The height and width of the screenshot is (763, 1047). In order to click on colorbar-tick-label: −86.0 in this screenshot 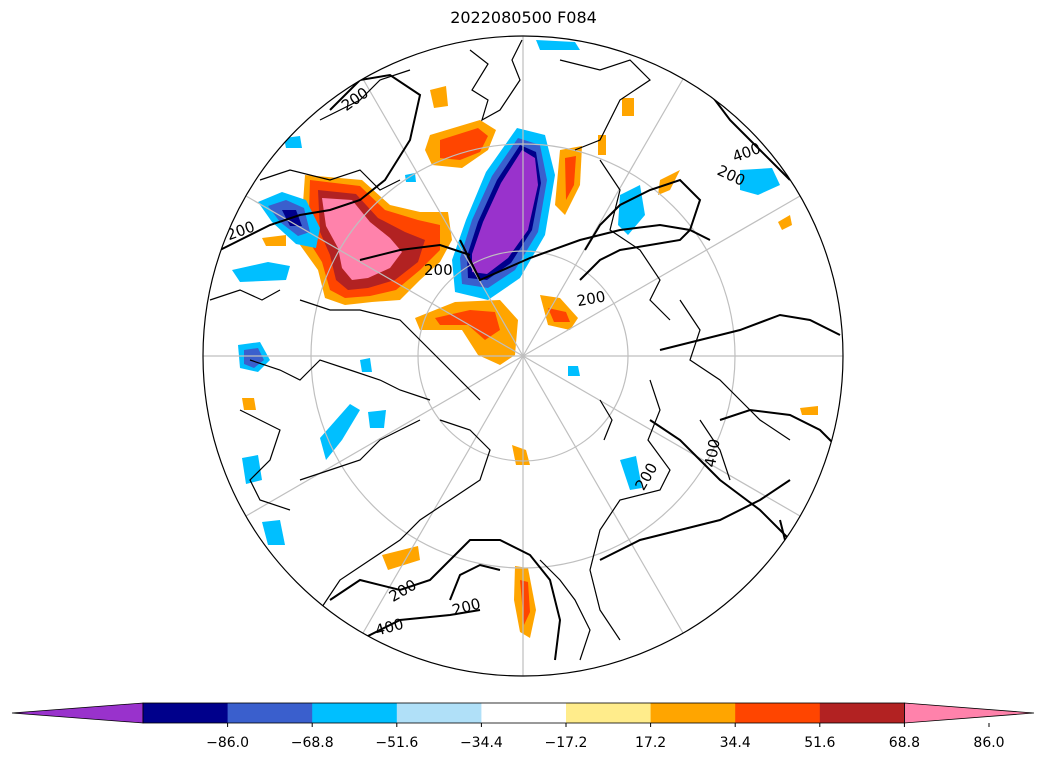, I will do `click(228, 743)`.